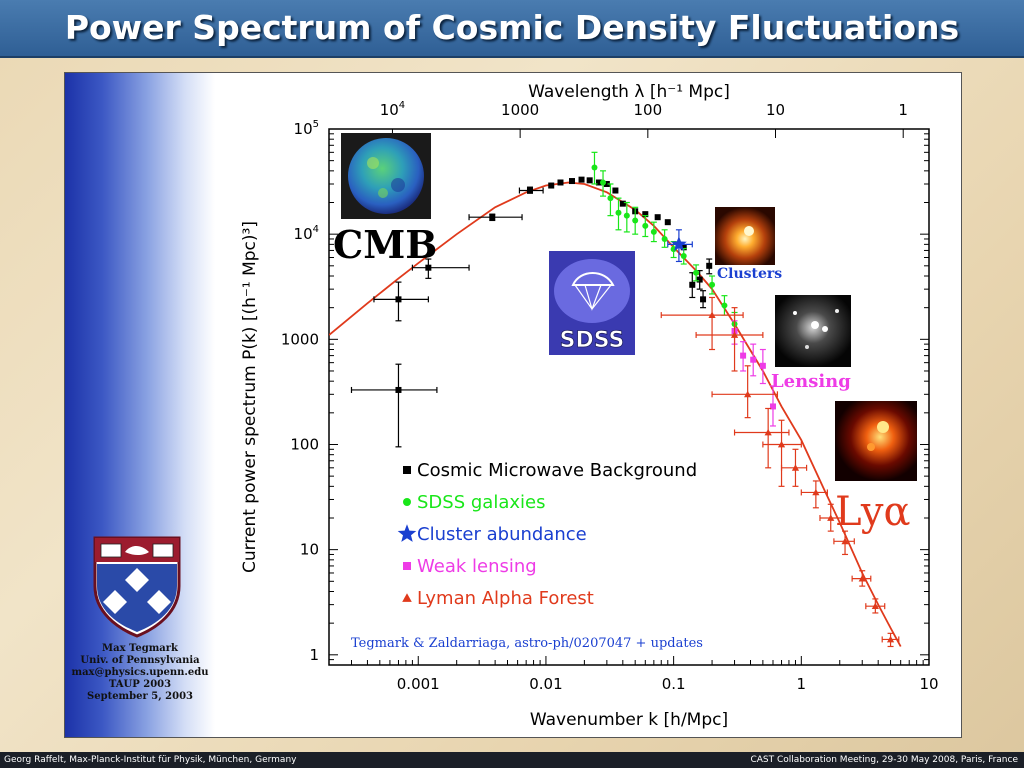 Image resolution: width=1024 pixels, height=768 pixels. I want to click on author-email: max@physics.upenn.edu, so click(140, 672).